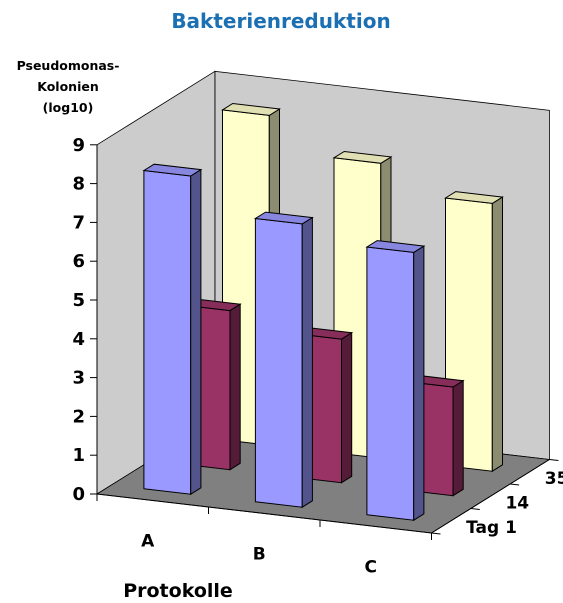 The image size is (563, 603). I want to click on y-tick-label: 9, so click(78, 145).